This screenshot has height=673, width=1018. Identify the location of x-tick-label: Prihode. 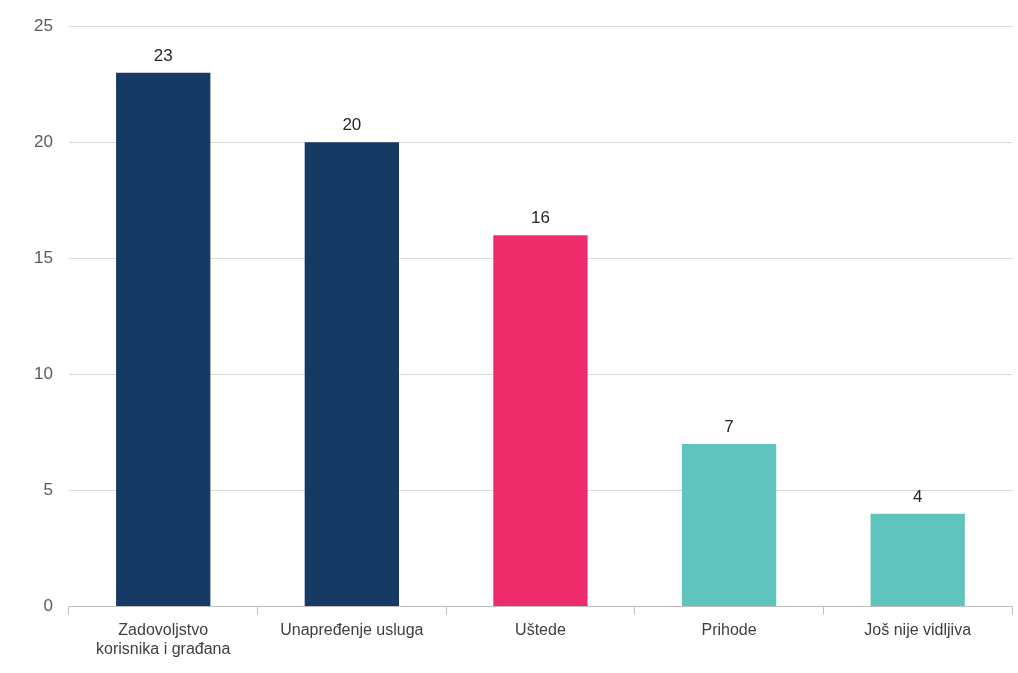
(729, 629).